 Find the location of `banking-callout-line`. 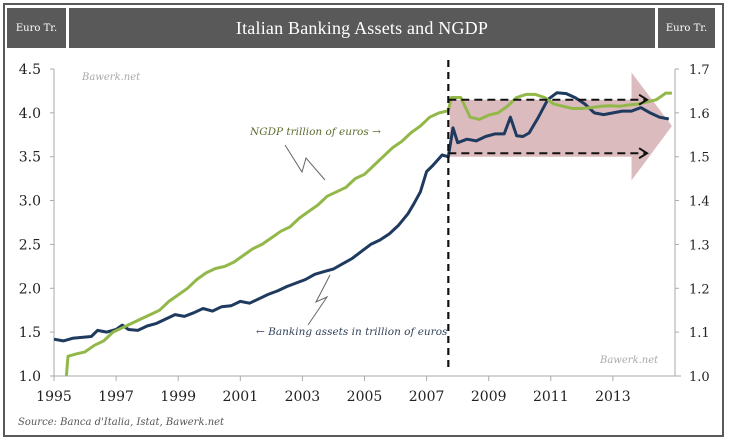

banking-callout-line is located at coordinates (319, 300).